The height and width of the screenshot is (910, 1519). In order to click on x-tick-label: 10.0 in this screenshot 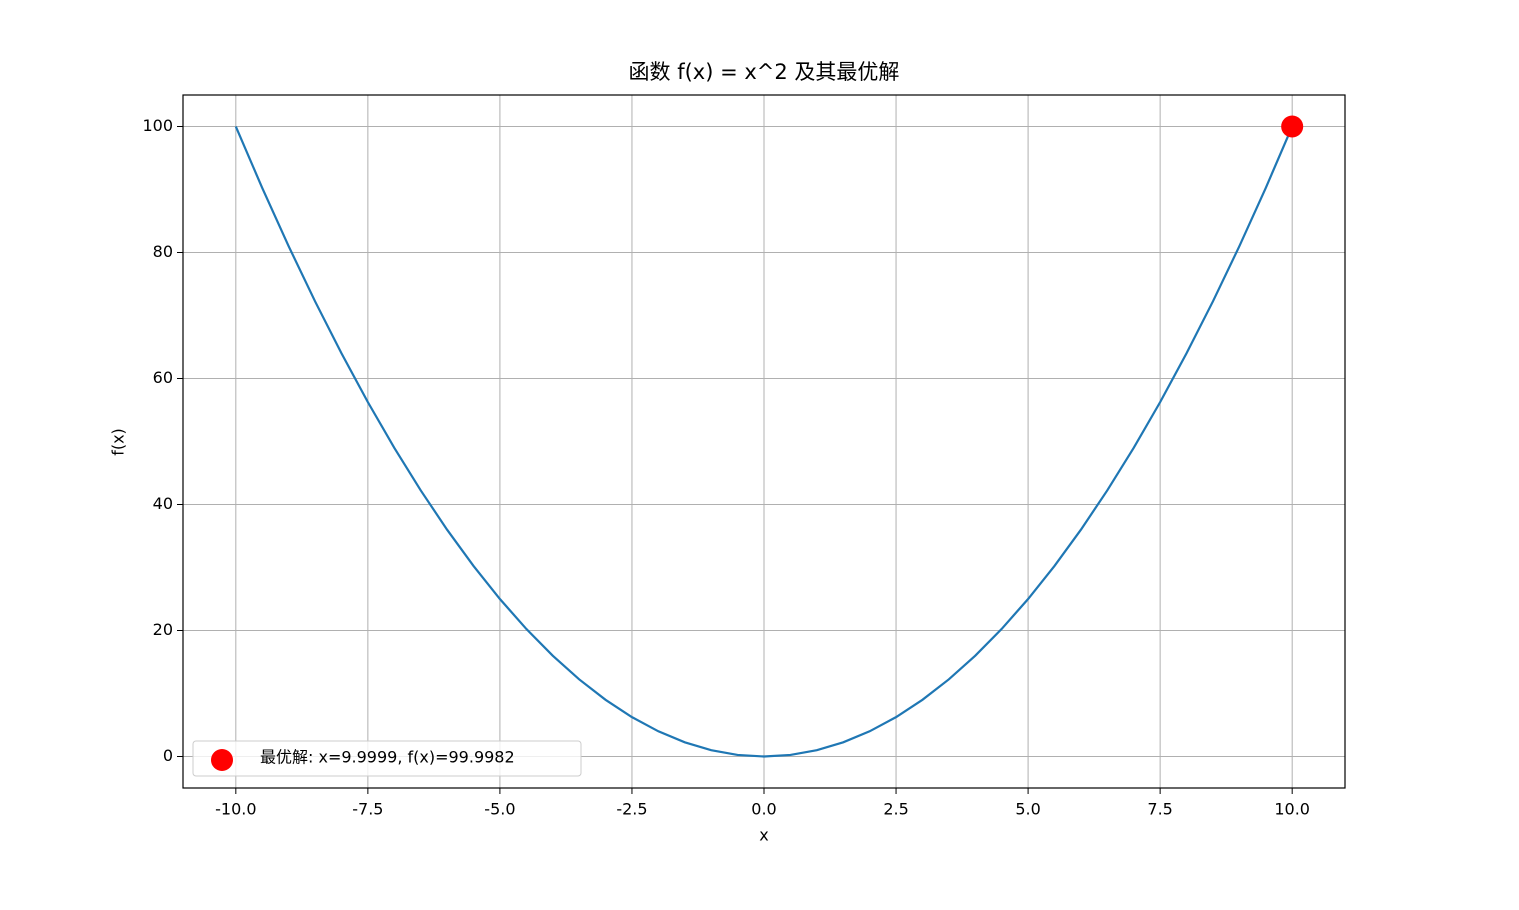, I will do `click(1292, 809)`.